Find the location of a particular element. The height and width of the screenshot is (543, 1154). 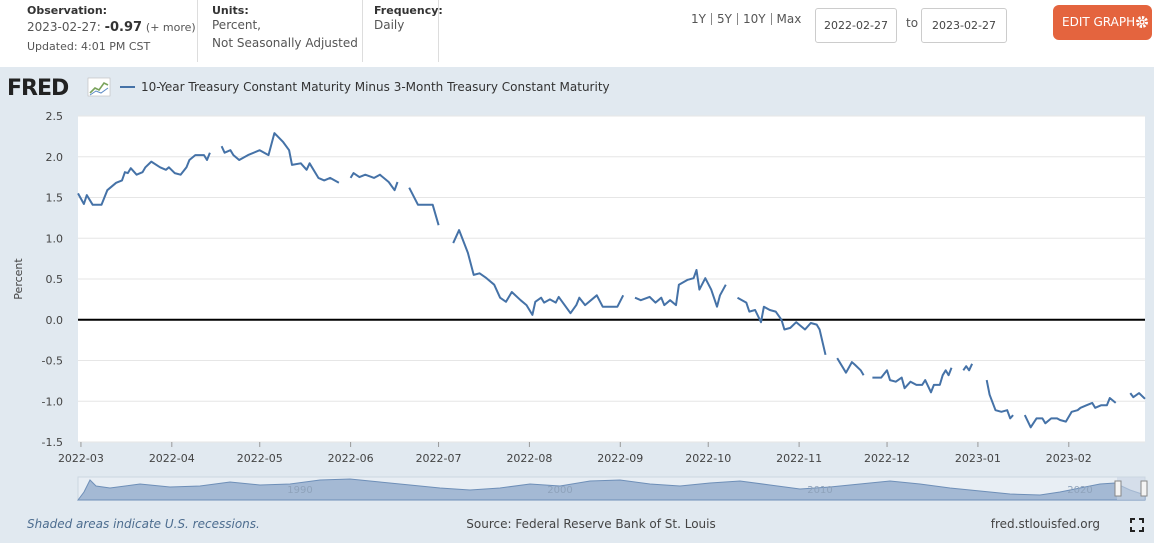

observation: 2023-02-27: -0.97 (+ more) is located at coordinates (111, 27).